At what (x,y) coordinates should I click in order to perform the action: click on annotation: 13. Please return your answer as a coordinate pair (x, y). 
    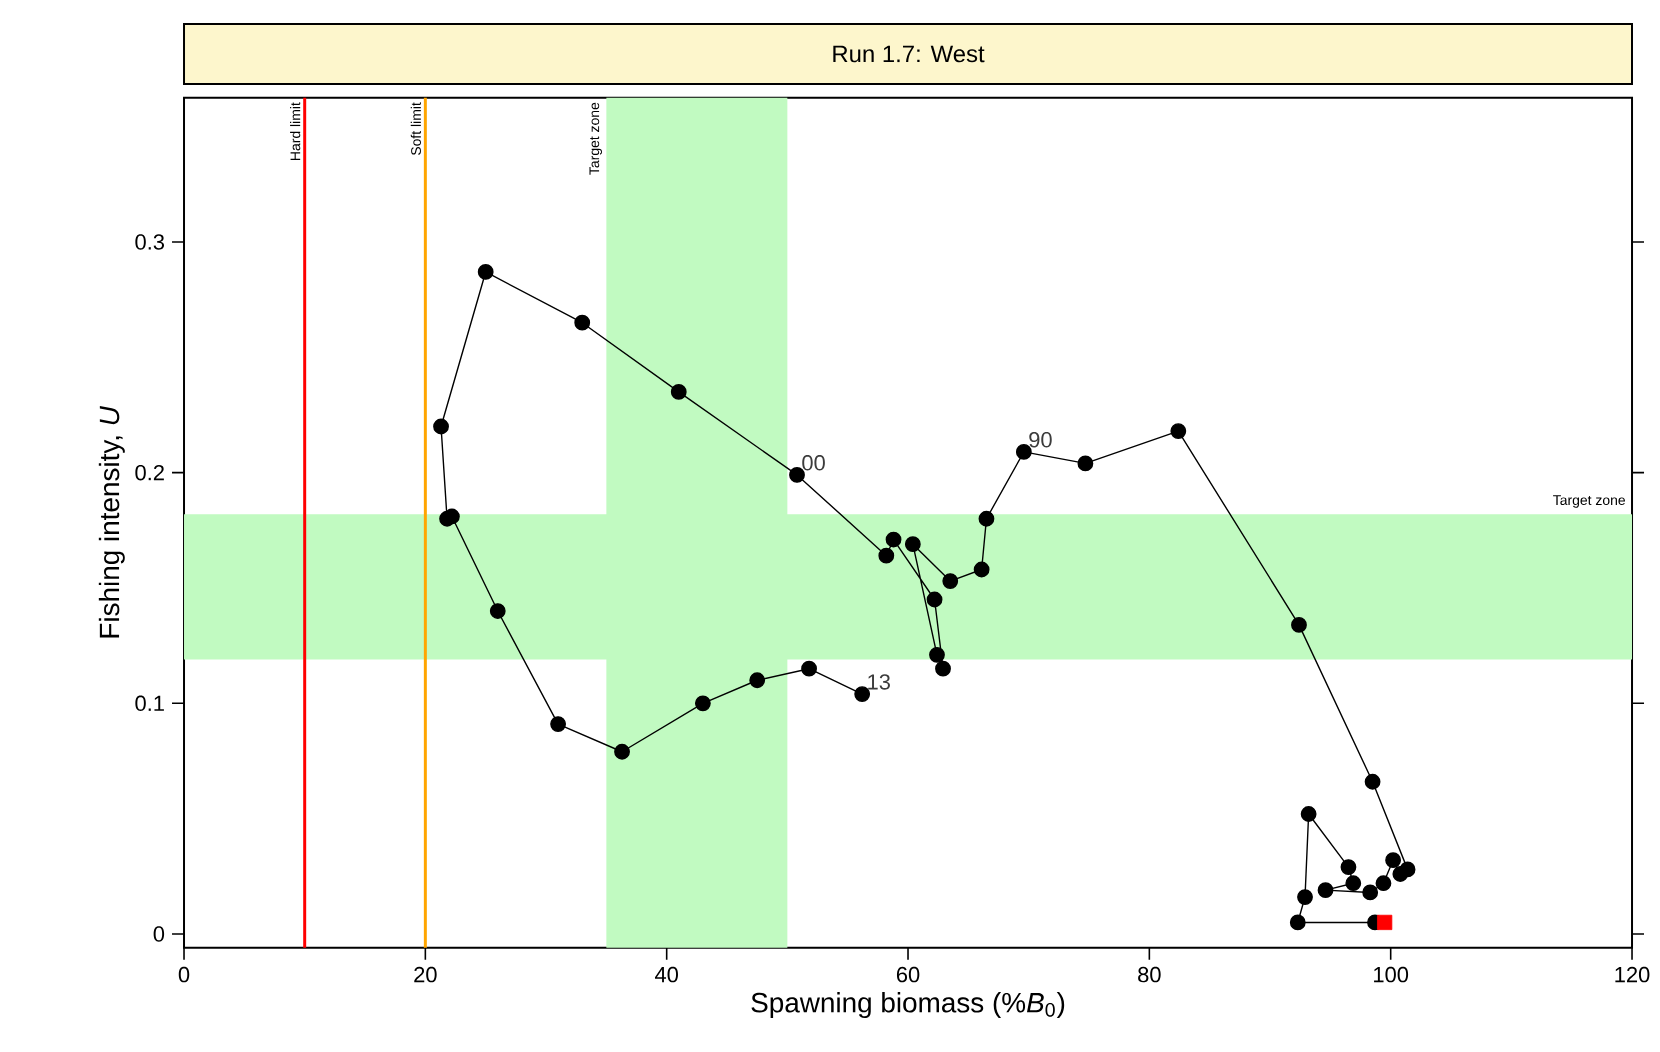
    Looking at the image, I should click on (879, 682).